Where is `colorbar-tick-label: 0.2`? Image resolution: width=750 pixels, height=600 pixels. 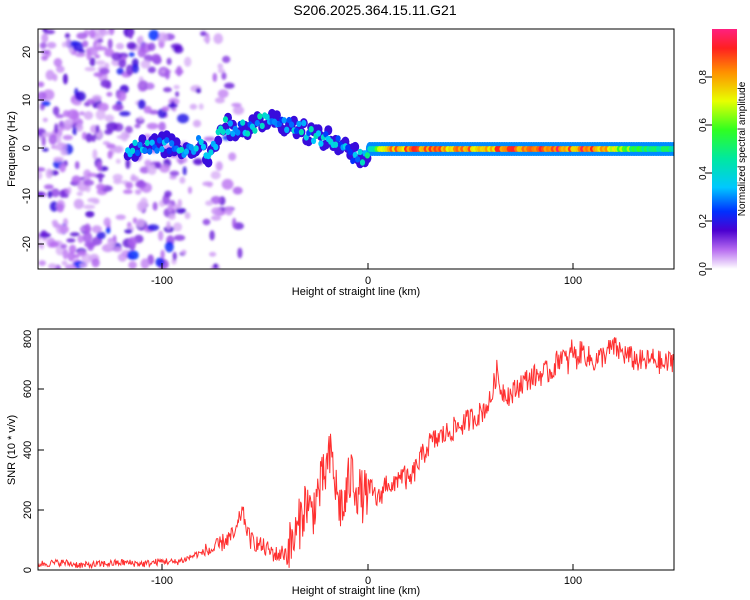
colorbar-tick-label: 0.2 is located at coordinates (703, 221).